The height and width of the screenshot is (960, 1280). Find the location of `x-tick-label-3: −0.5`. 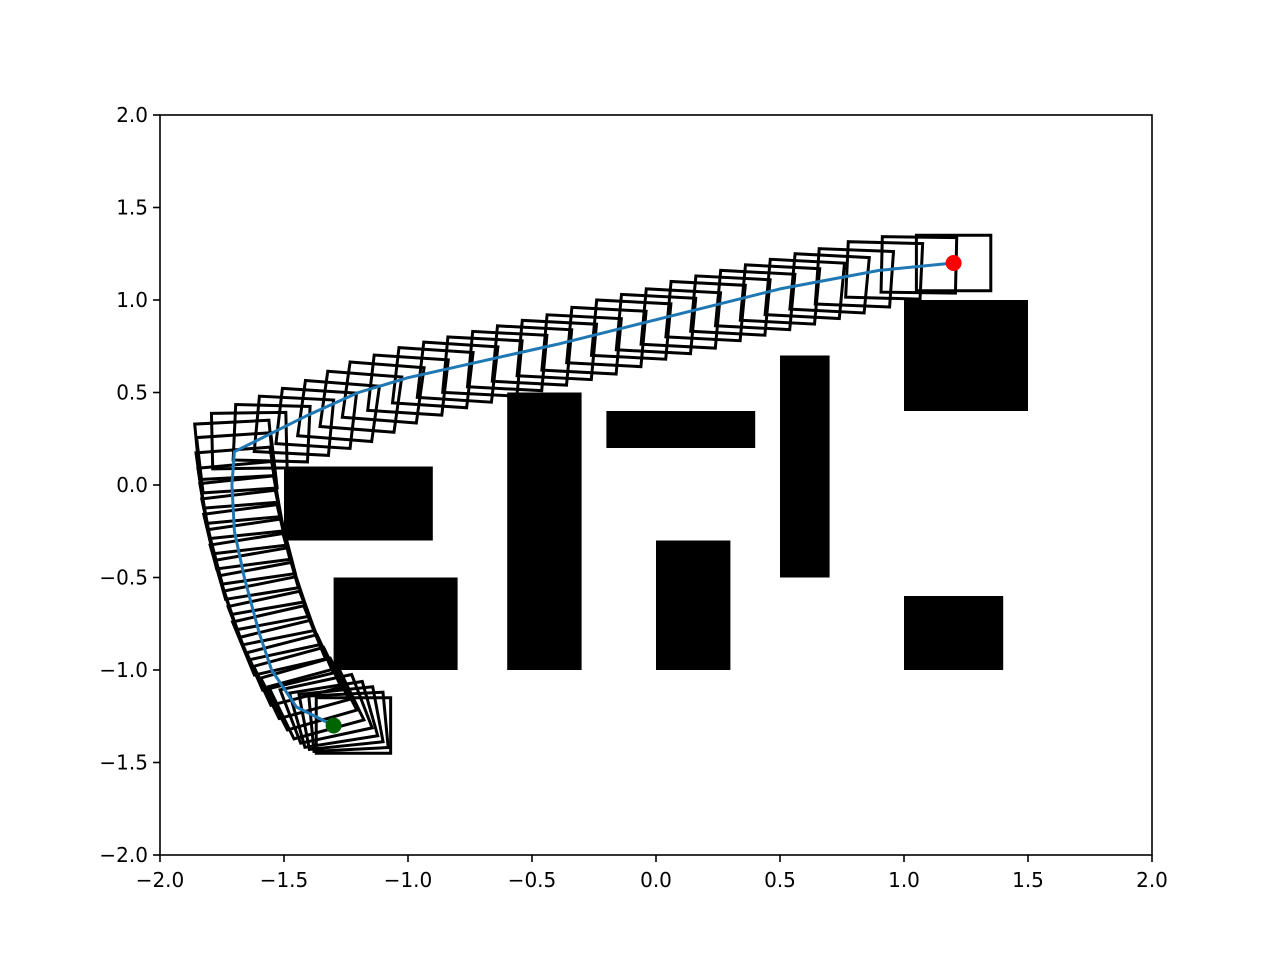

x-tick-label-3: −0.5 is located at coordinates (532, 880).